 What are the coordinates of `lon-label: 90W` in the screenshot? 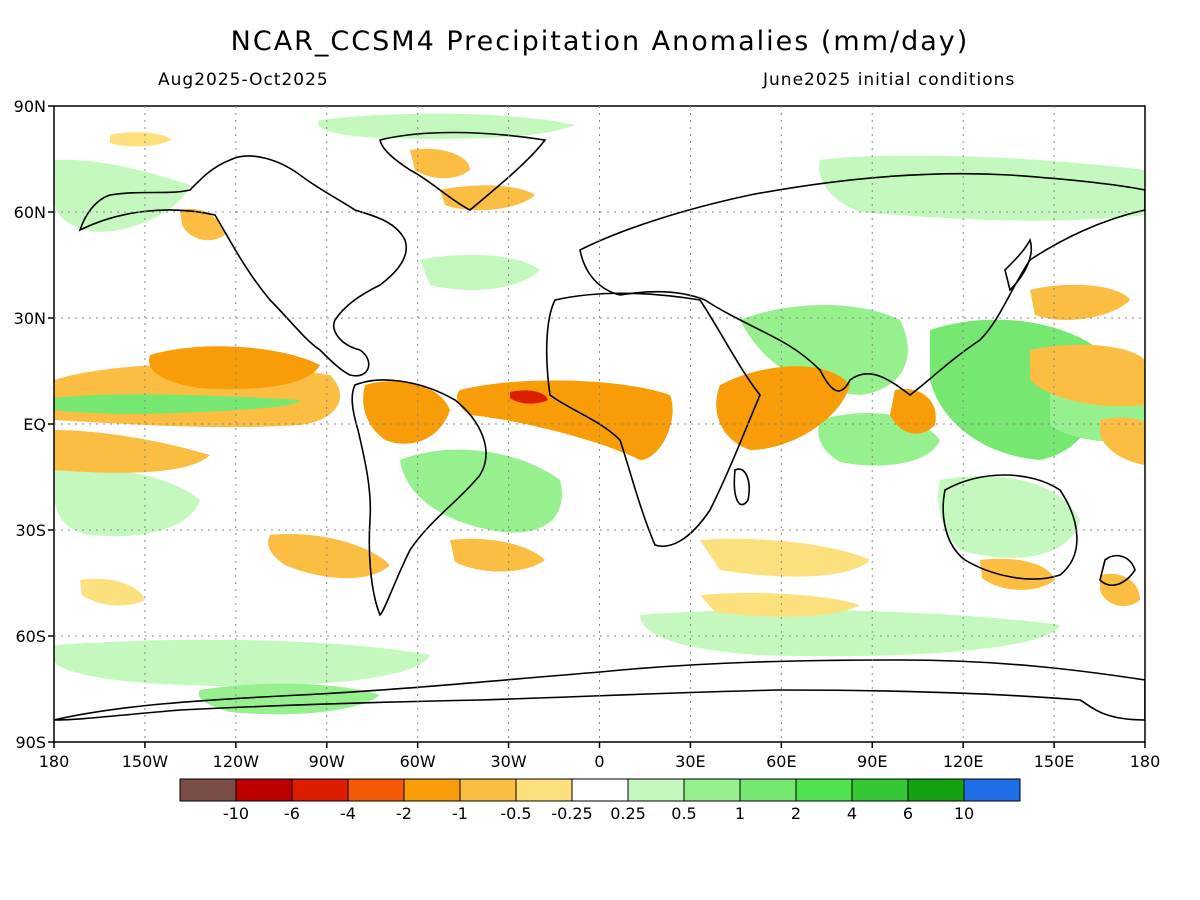 It's located at (327, 761).